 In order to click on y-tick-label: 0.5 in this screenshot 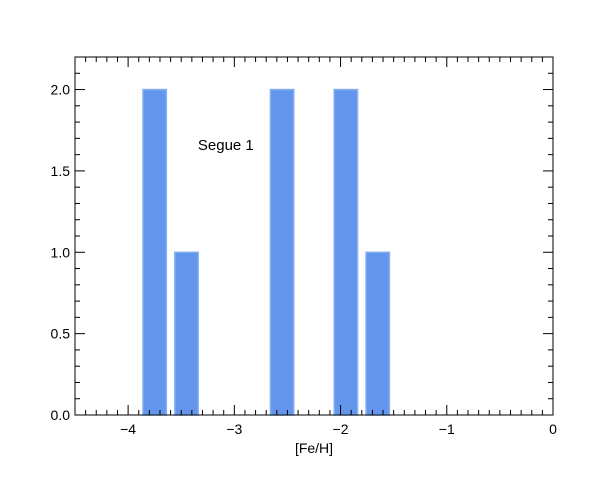, I will do `click(61, 334)`.